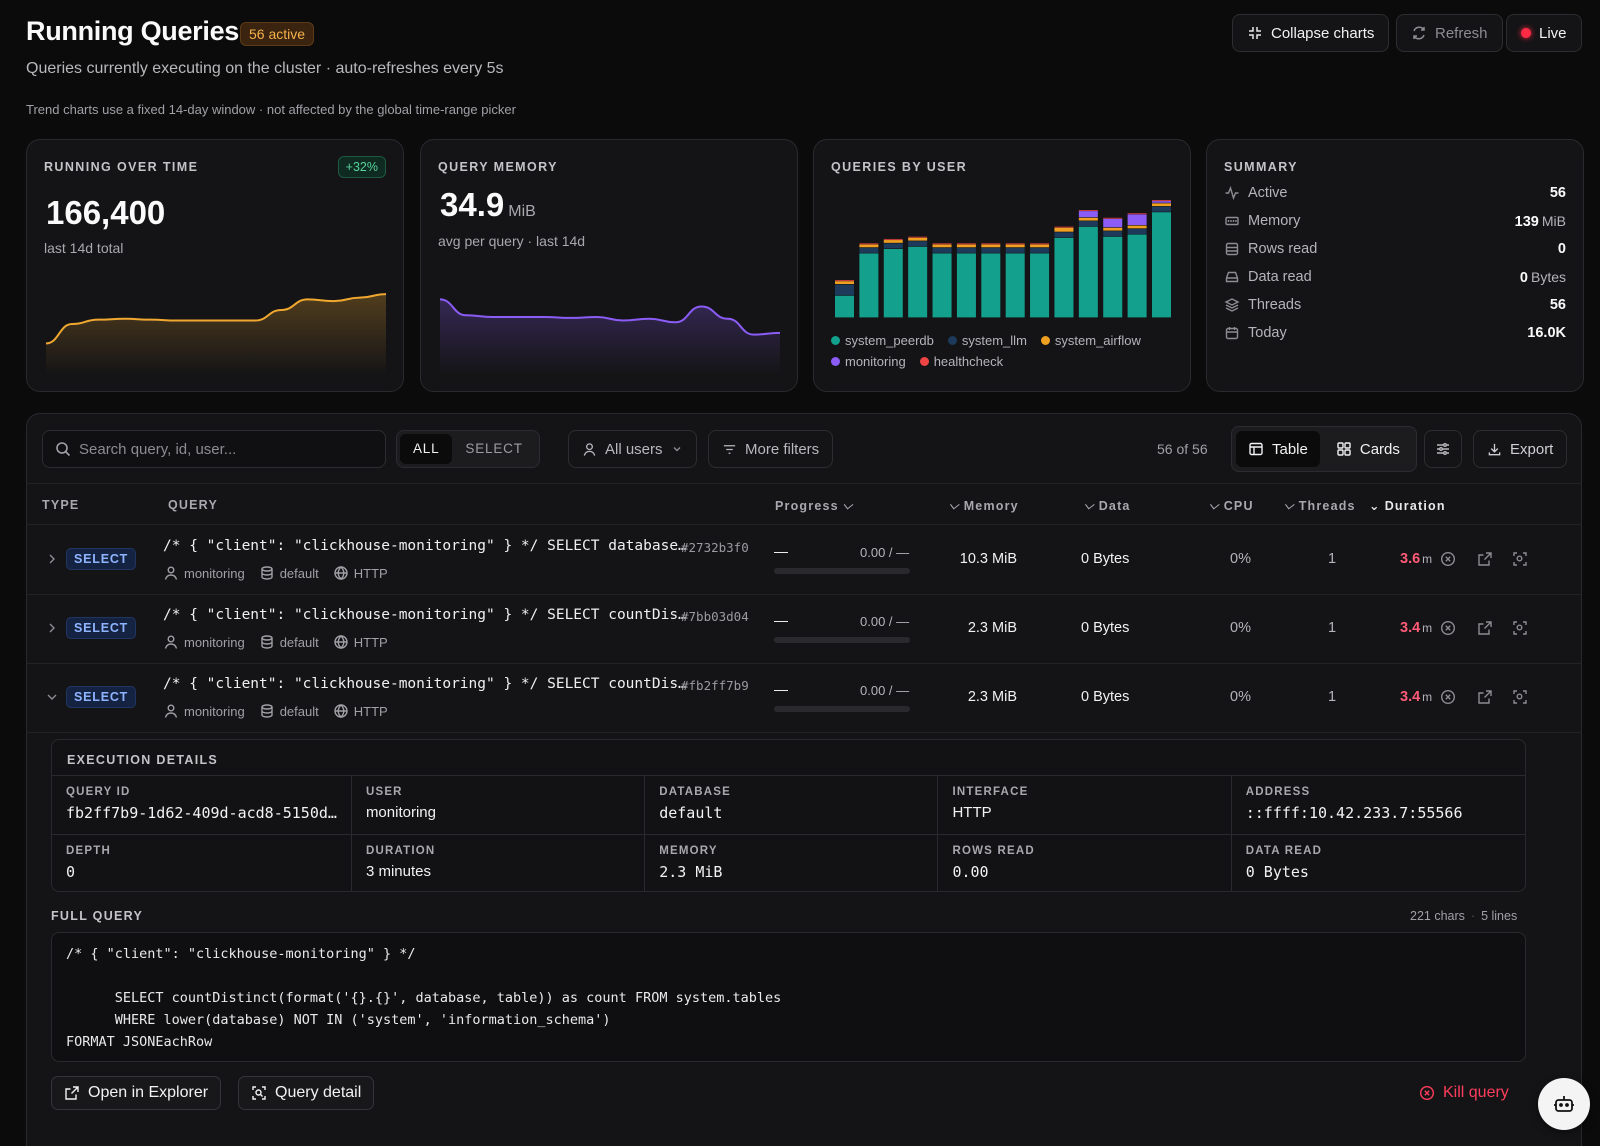 This screenshot has width=1600, height=1146. I want to click on col-progress: Progress ⌵, so click(814, 505).